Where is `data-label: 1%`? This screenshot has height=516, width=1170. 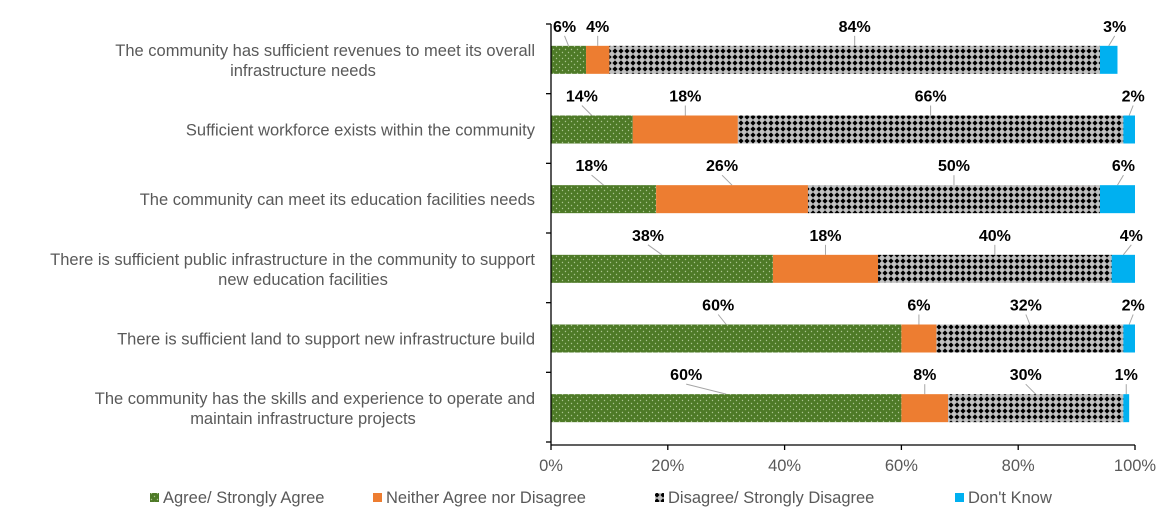 data-label: 1% is located at coordinates (1126, 375).